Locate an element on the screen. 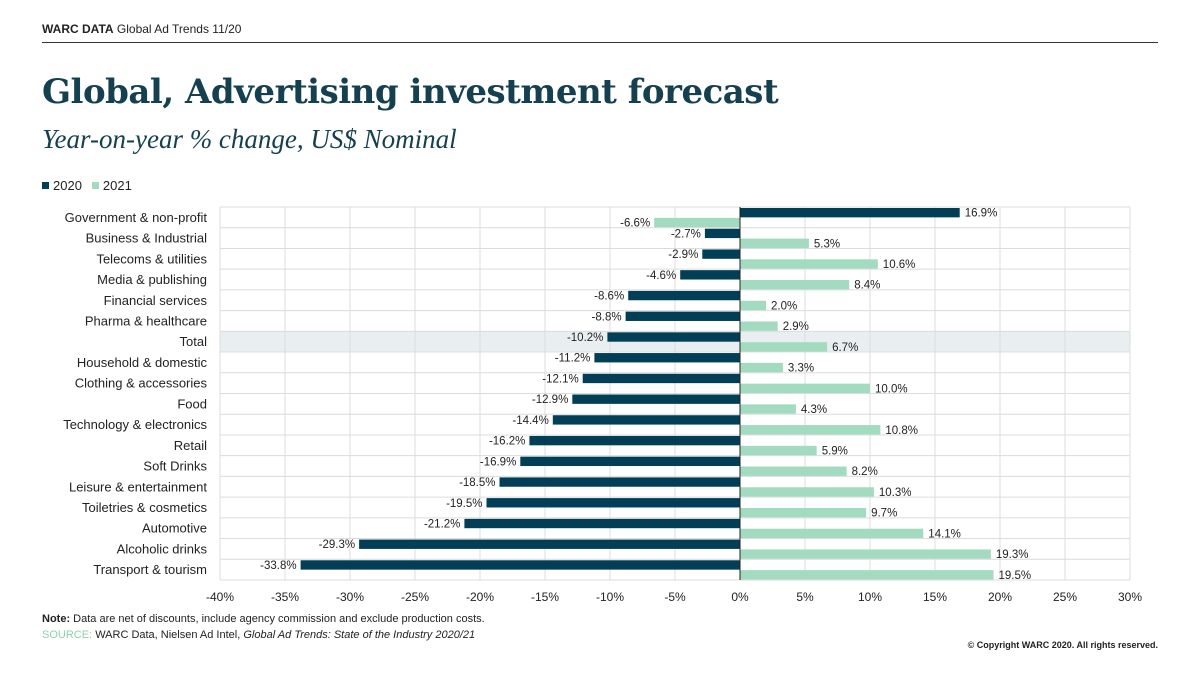  x-tick-label: -35% is located at coordinates (285, 597).